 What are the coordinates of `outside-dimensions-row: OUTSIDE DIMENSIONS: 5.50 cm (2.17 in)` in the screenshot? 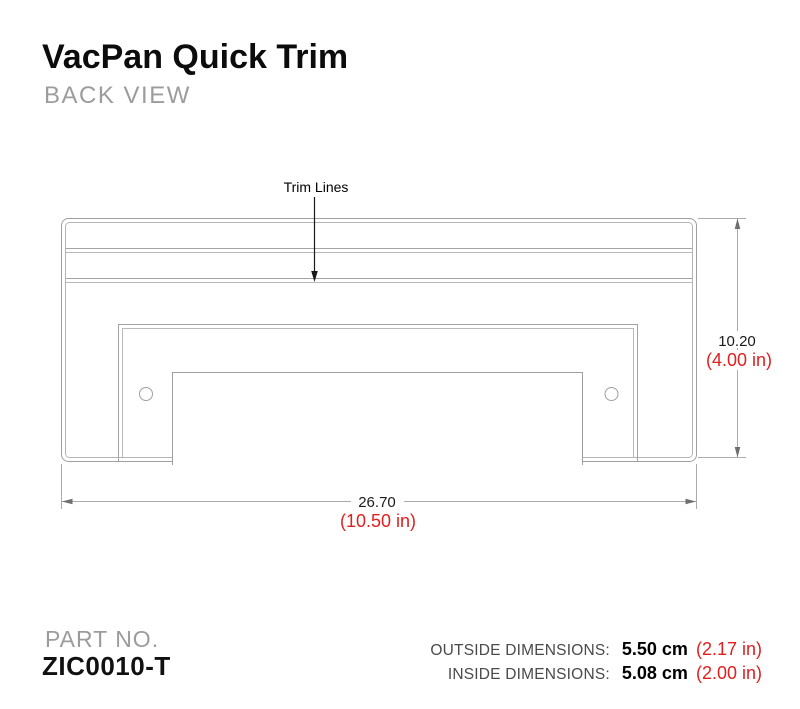 It's located at (596, 650).